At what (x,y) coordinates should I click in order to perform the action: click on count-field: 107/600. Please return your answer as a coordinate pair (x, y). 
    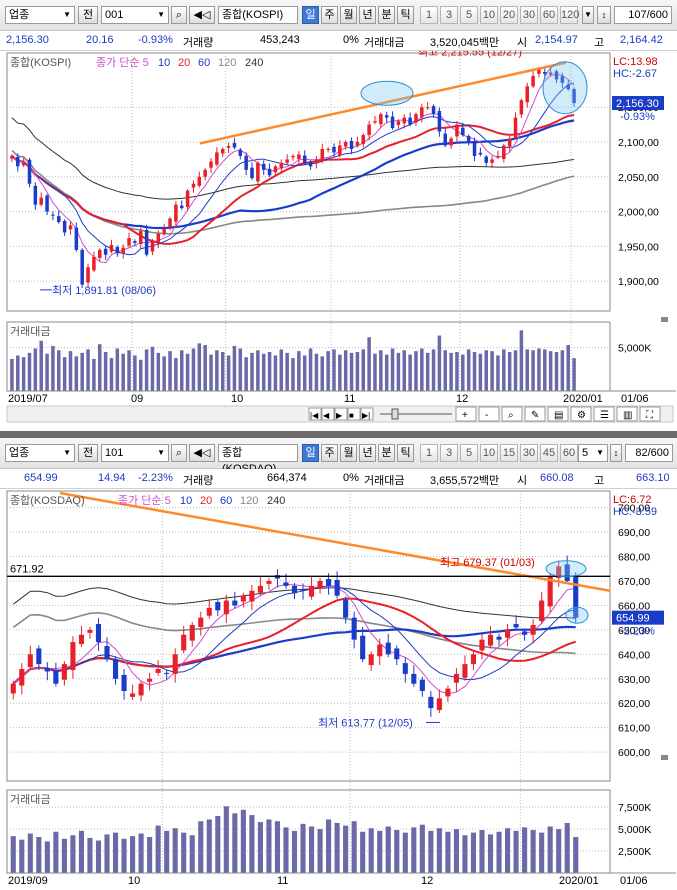
    Looking at the image, I should click on (643, 15).